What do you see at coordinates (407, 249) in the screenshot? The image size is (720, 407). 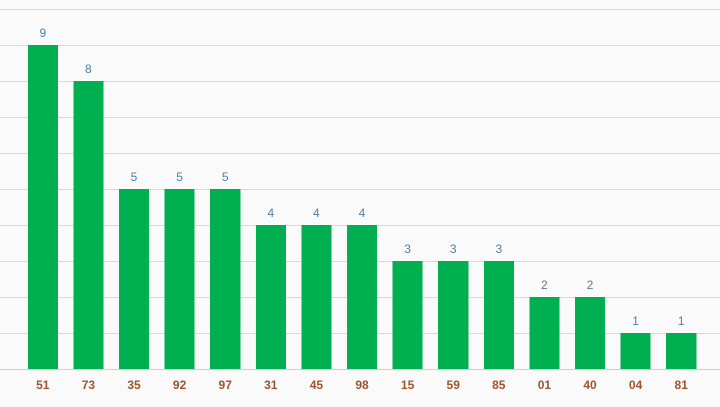 I see `data-label-15: 3` at bounding box center [407, 249].